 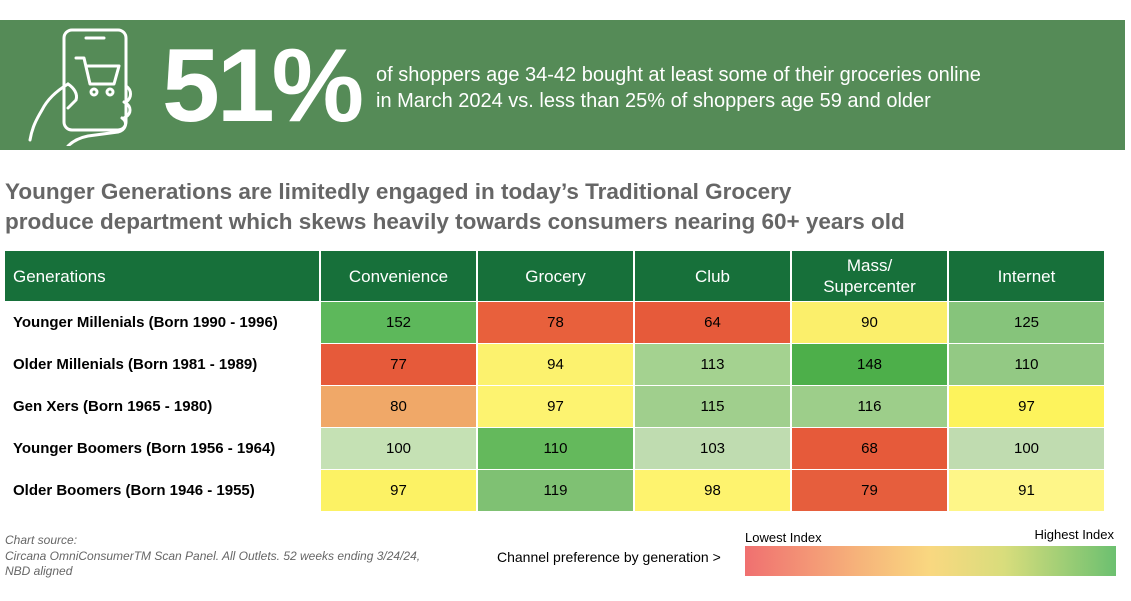 What do you see at coordinates (263, 86) in the screenshot?
I see `big-stat: 51%` at bounding box center [263, 86].